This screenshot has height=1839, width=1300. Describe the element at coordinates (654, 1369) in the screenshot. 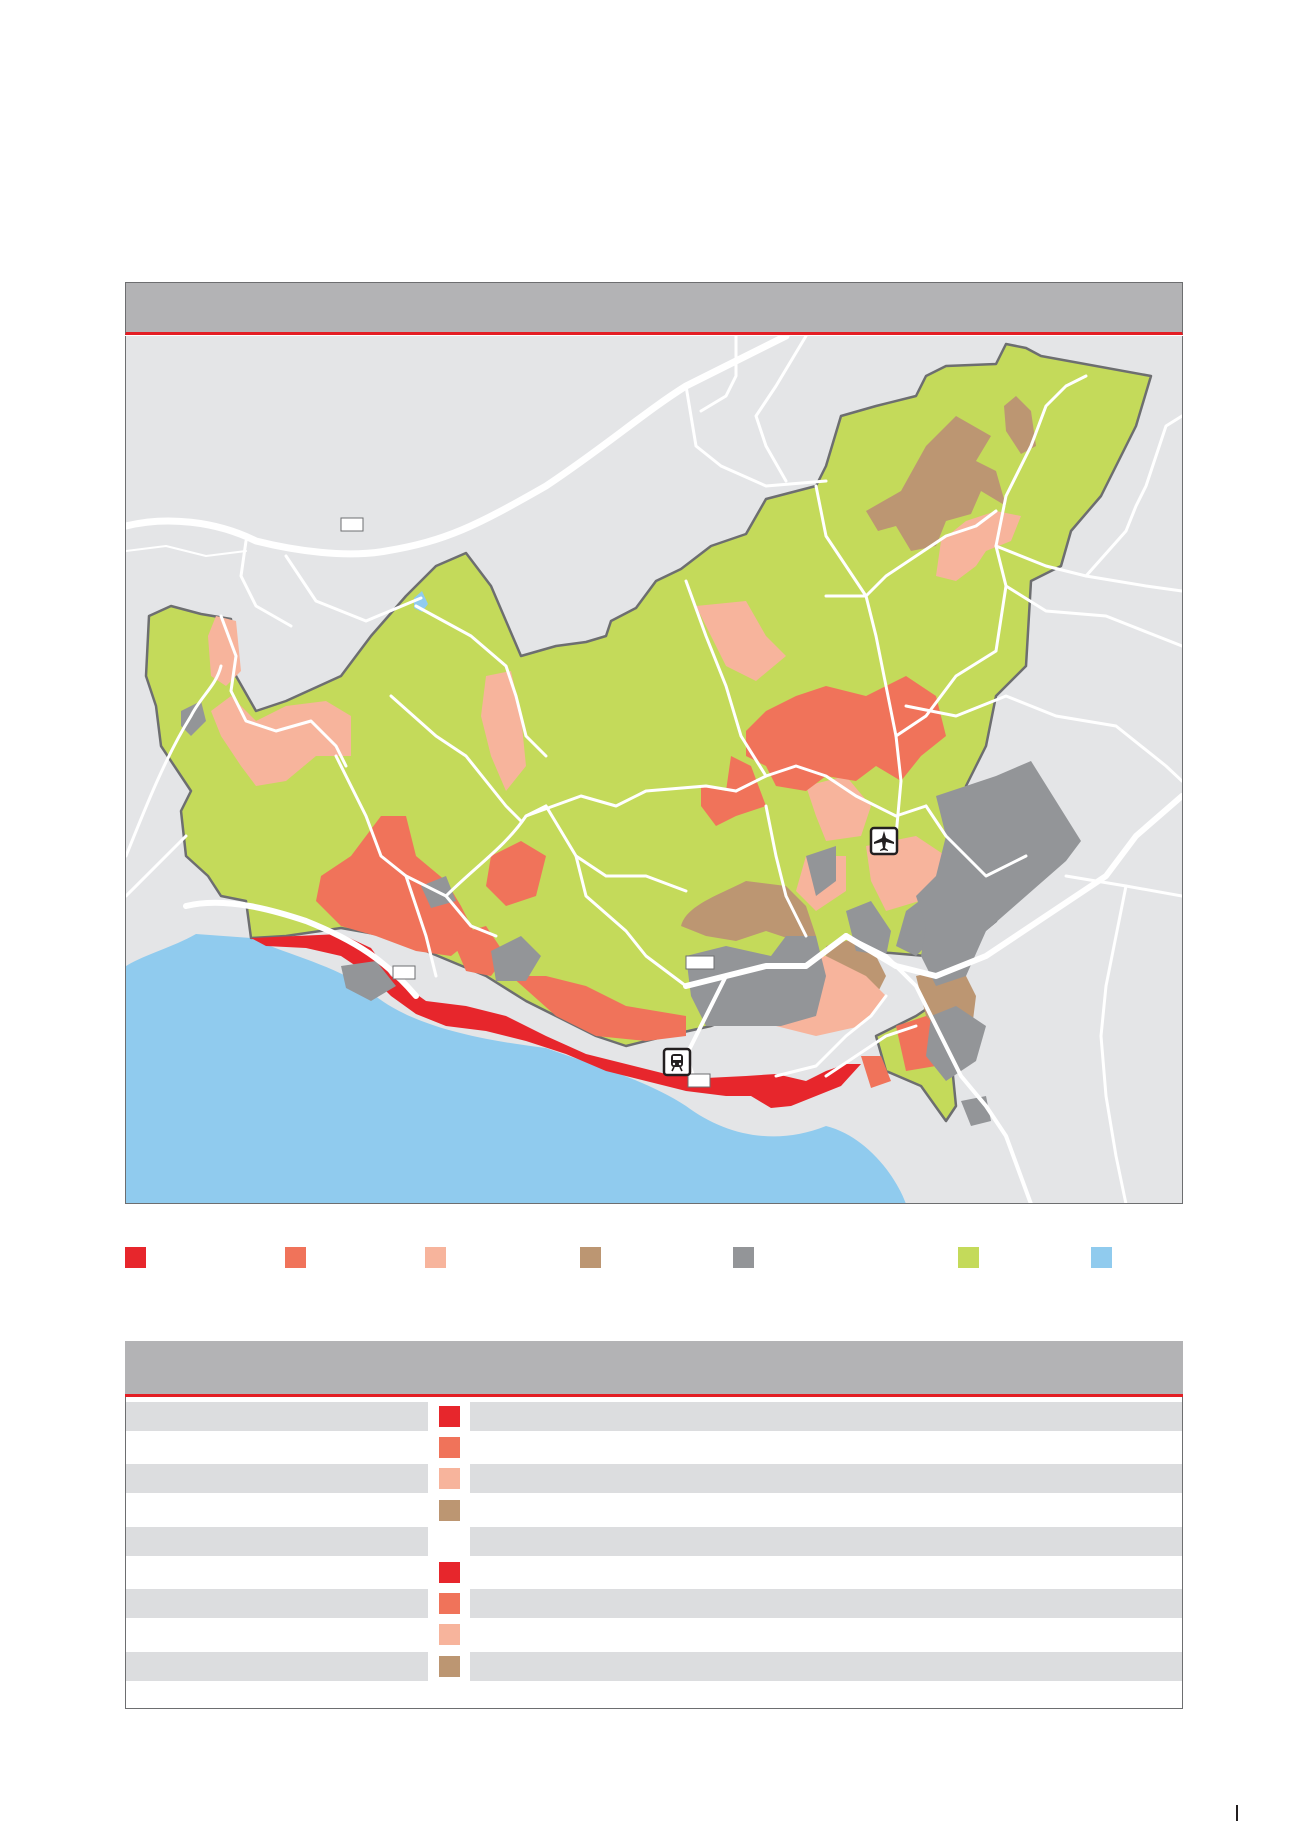

I see `summary-table-header` at that location.